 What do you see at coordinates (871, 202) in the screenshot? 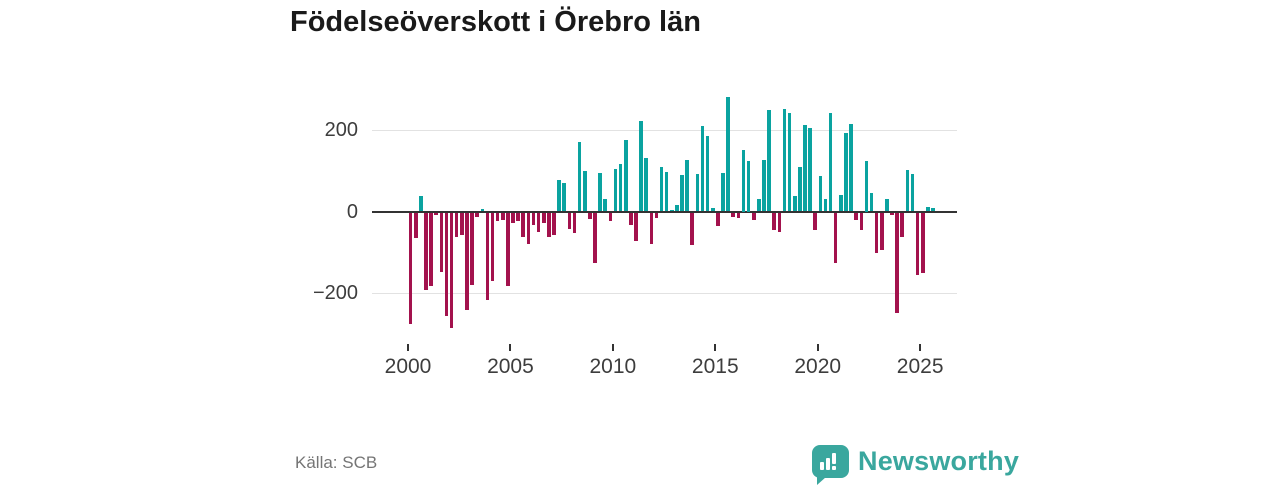
I see `bar-2022-K3` at bounding box center [871, 202].